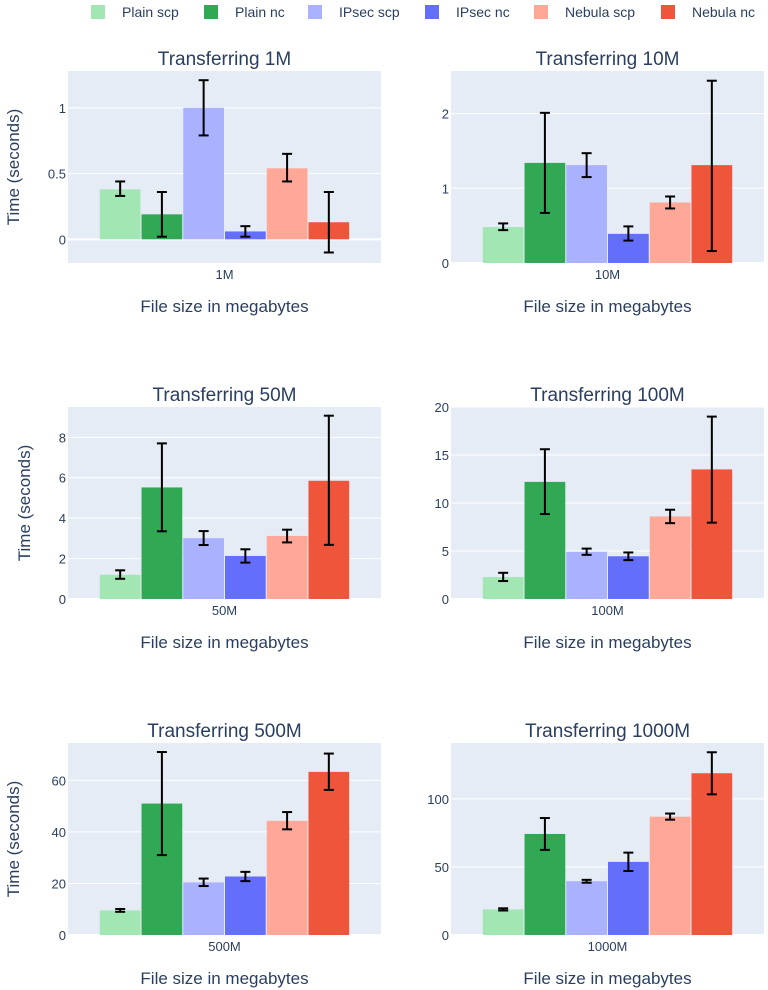 This screenshot has height=990, width=768. Describe the element at coordinates (442, 455) in the screenshot. I see `y-tick-label: 15` at that location.